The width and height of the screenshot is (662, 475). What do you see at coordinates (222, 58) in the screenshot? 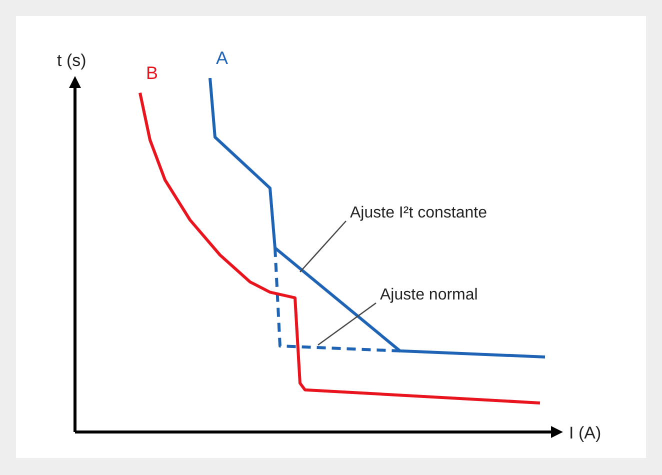
I see `series-label: A` at bounding box center [222, 58].